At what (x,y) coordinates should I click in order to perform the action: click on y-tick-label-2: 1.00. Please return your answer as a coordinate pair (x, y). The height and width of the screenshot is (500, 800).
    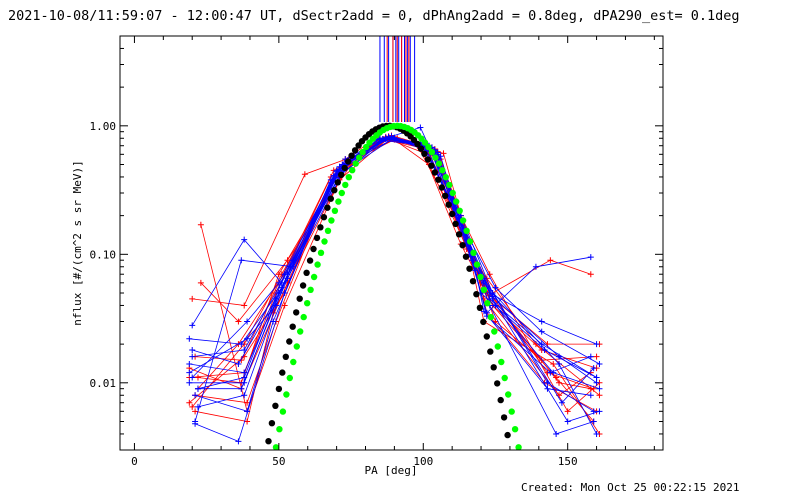
    Looking at the image, I should click on (103, 126).